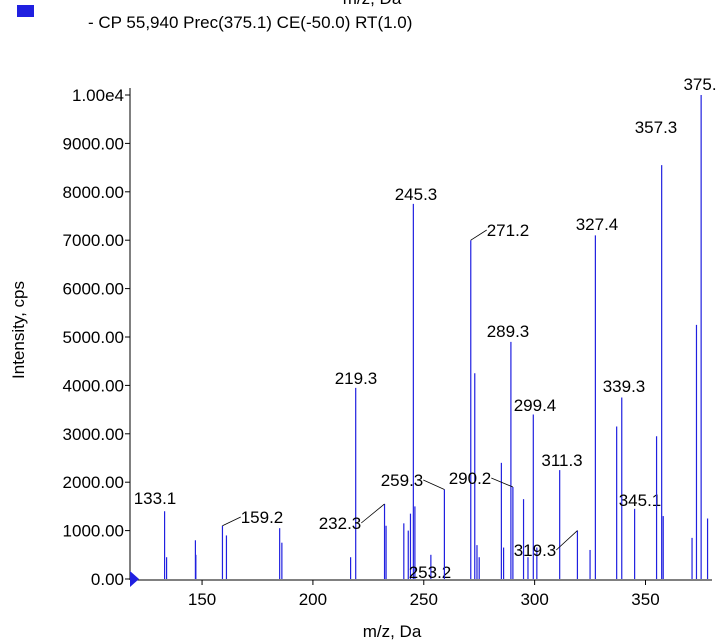  Describe the element at coordinates (372, 4) in the screenshot. I see `top-axis-label: m/z, Da` at that location.